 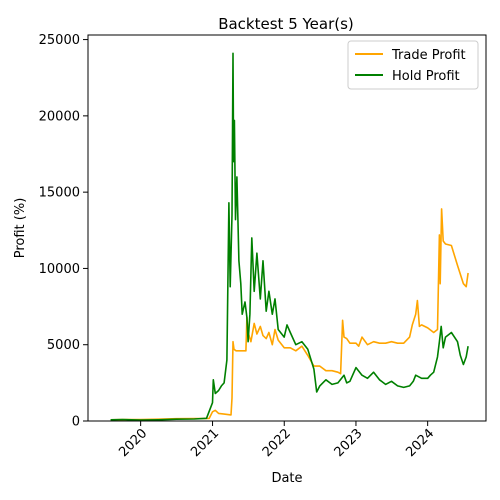 I want to click on y-tick-label: 15000, so click(x=59, y=193).